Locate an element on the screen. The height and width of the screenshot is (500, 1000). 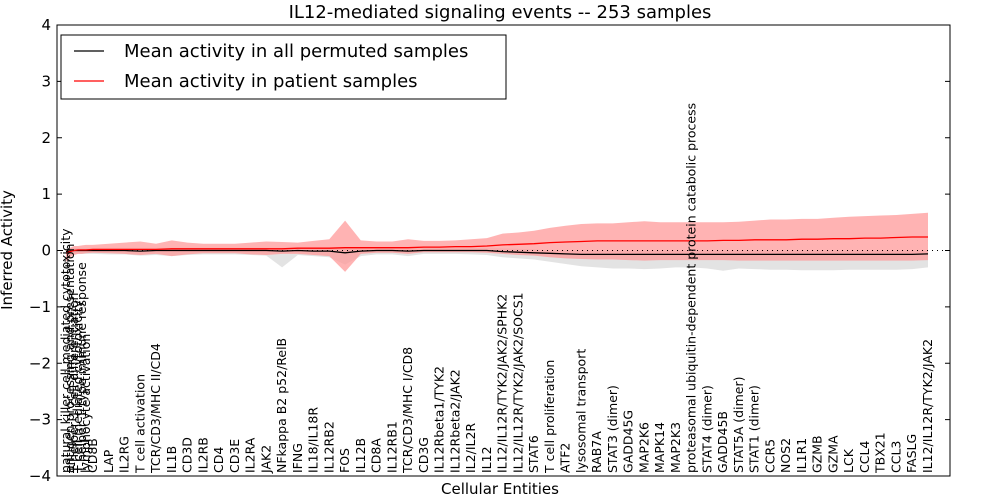
x-tick-label: IL2RB is located at coordinates (202, 455).